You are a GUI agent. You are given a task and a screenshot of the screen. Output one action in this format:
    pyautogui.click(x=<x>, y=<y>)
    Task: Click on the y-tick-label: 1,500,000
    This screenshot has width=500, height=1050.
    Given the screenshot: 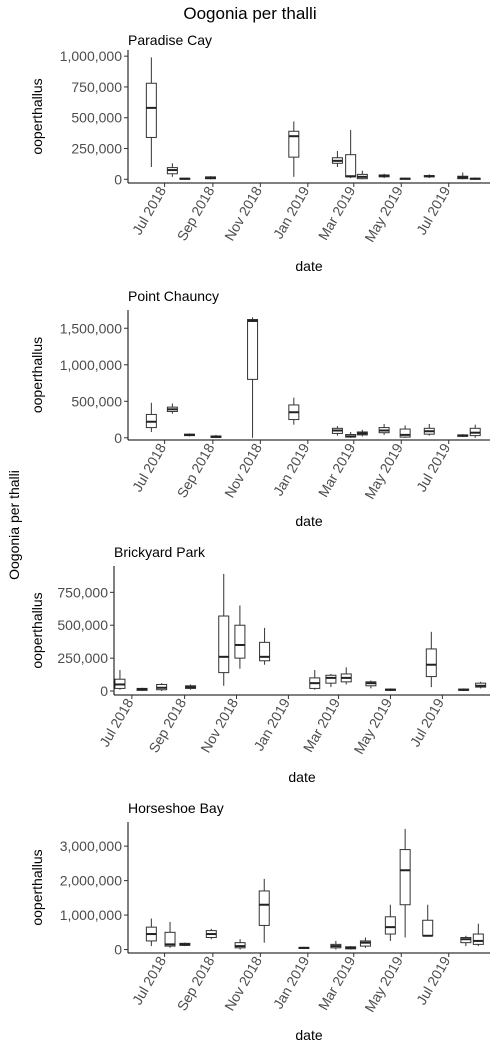 What is the action you would take?
    pyautogui.click(x=91, y=328)
    